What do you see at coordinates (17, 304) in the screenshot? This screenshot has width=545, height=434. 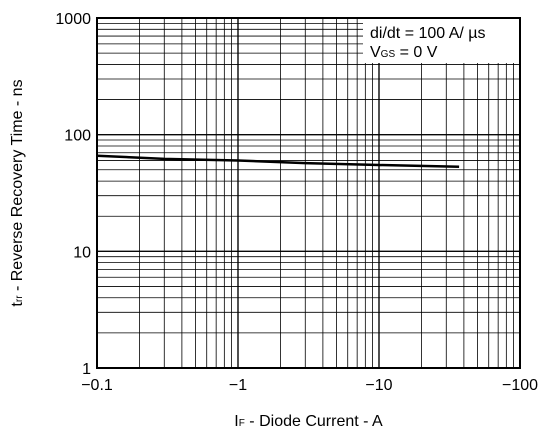 I see `y-axis-label-main: t` at bounding box center [17, 304].